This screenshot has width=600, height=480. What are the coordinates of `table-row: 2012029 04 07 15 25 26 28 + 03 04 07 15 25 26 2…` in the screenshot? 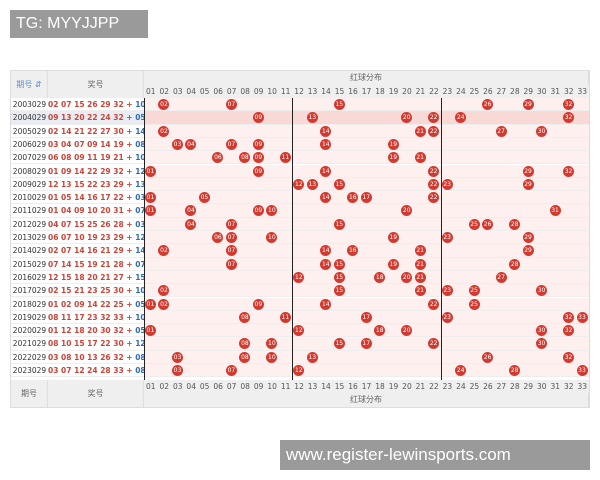 It's located at (300, 224).